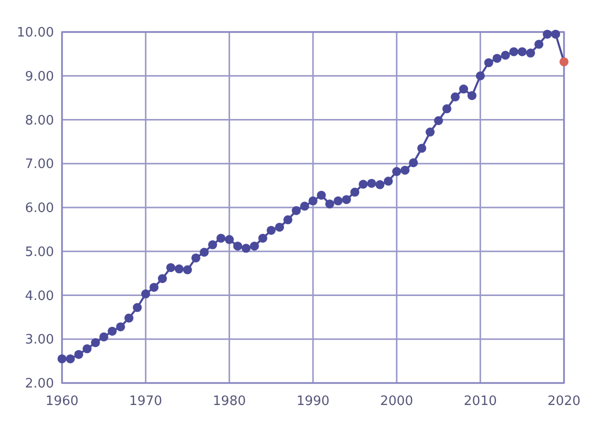 This screenshot has width=606, height=429. What do you see at coordinates (39, 120) in the screenshot?
I see `y-tick-label: 8.00` at bounding box center [39, 120].